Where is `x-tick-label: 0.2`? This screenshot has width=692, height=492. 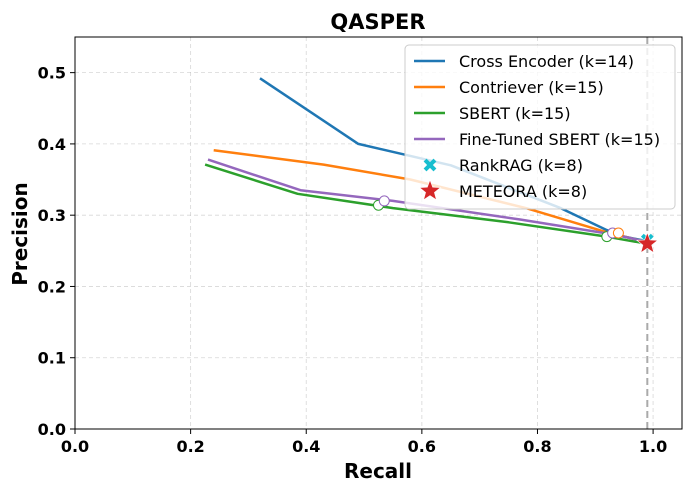
x-tick-label: 0.2 is located at coordinates (190, 446).